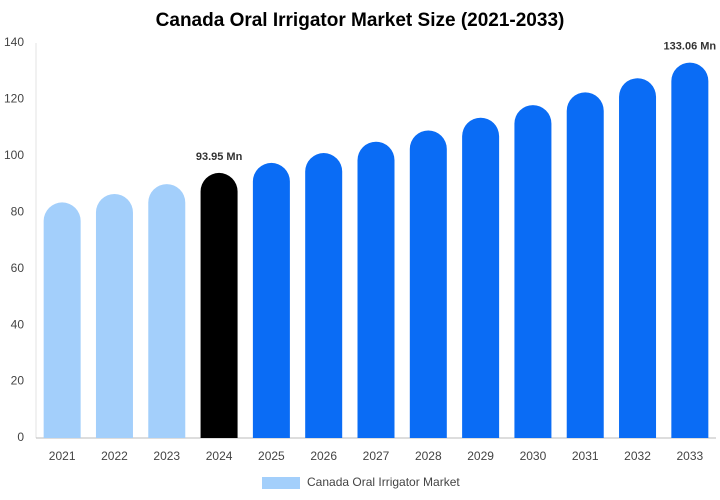 The height and width of the screenshot is (500, 720). I want to click on y-tick-label: 120, so click(14, 99).